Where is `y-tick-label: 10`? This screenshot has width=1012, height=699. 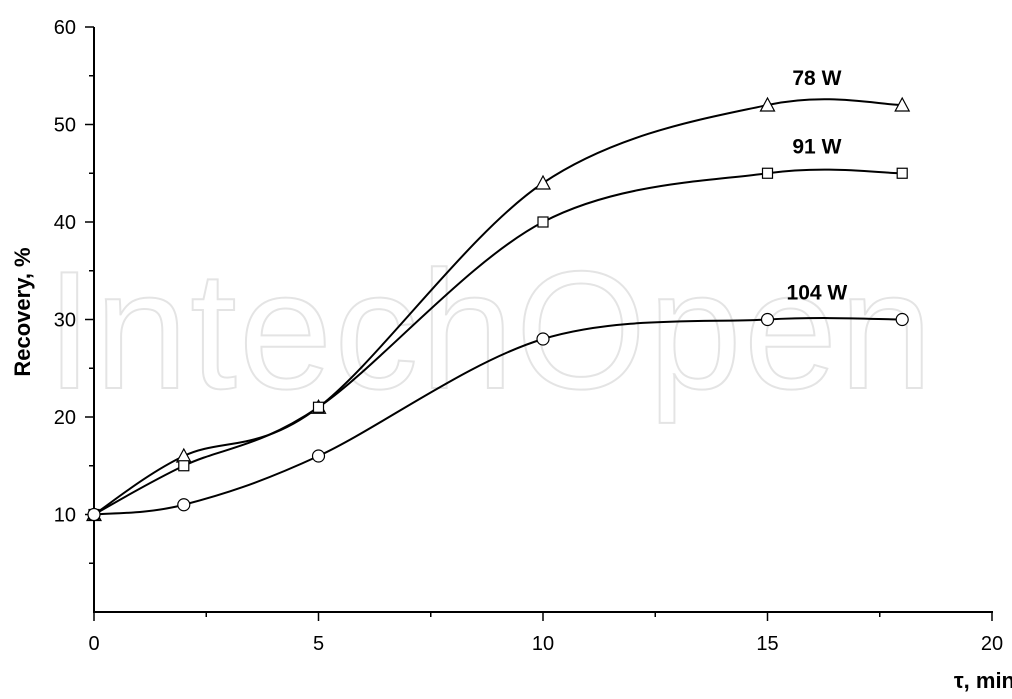
y-tick-label: 10 is located at coordinates (65, 516).